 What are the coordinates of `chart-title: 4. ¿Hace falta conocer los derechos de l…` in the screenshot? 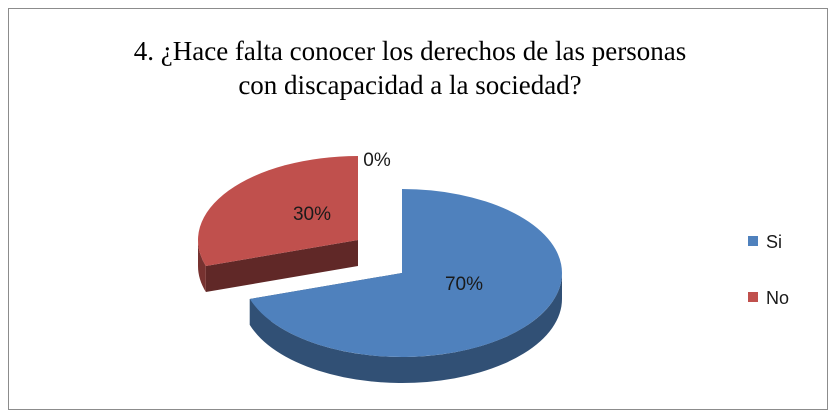 It's located at (410, 68).